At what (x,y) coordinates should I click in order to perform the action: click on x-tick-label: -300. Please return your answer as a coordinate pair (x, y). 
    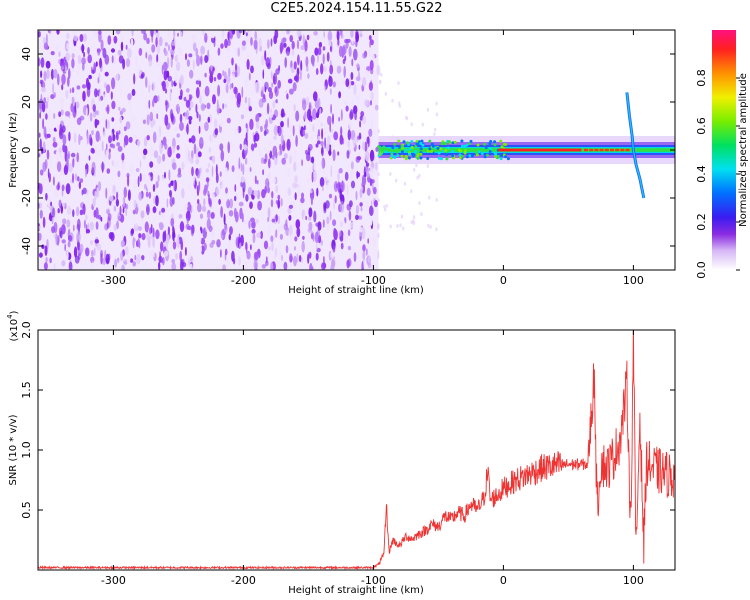
    Looking at the image, I should click on (113, 280).